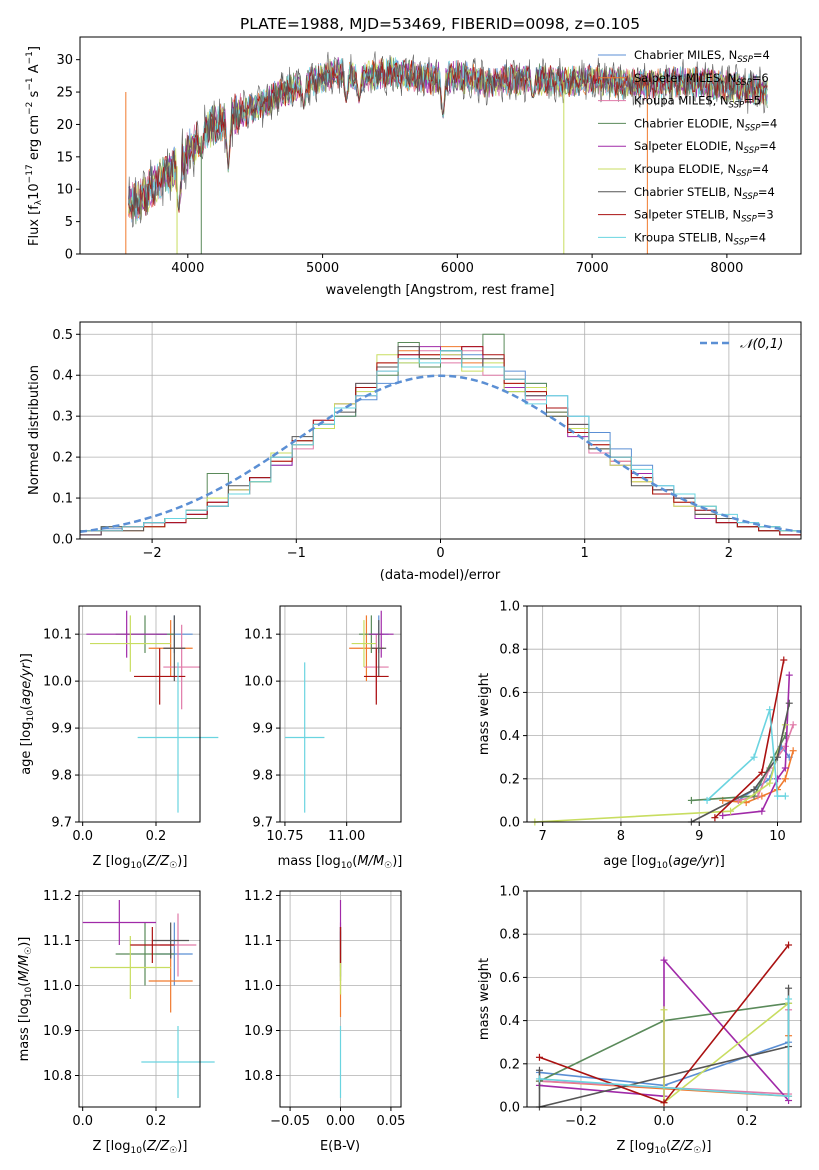 This screenshot has width=819, height=1170. What do you see at coordinates (296, 553) in the screenshot?
I see `x-tick-label: −1` at bounding box center [296, 553].